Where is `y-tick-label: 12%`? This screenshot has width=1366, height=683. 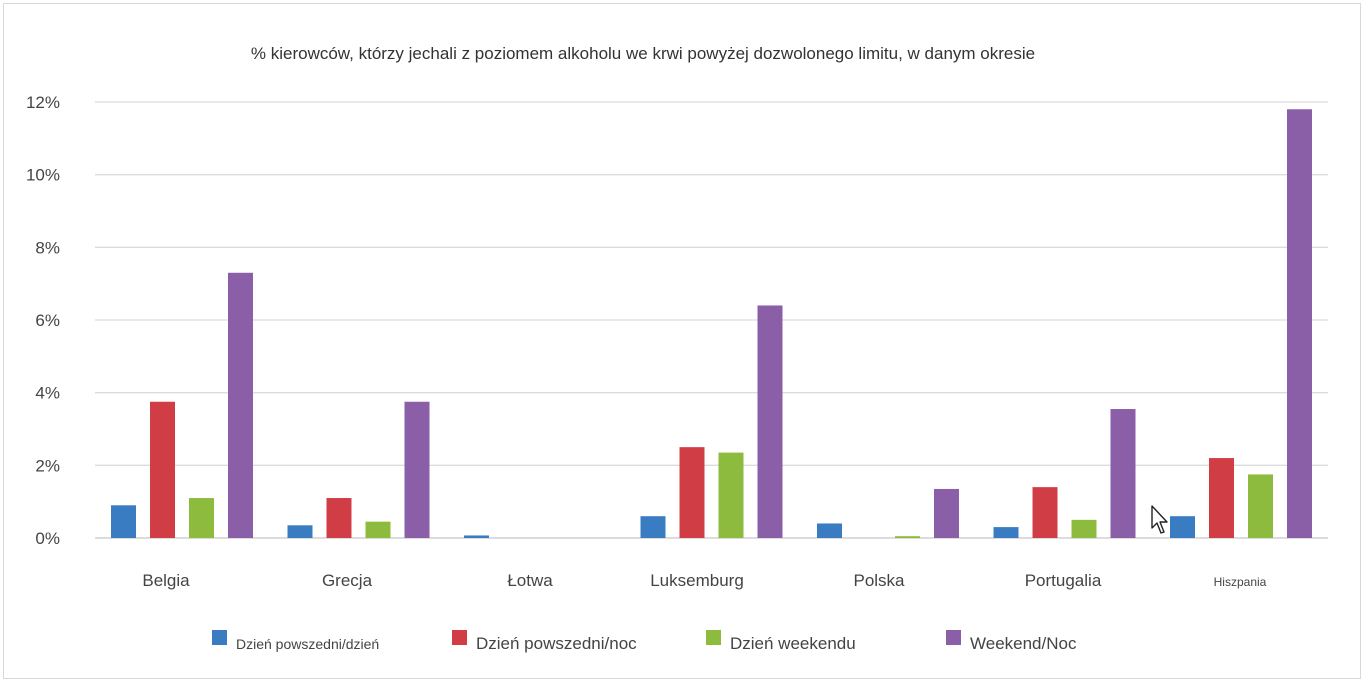 y-tick-label: 12% is located at coordinates (43, 102).